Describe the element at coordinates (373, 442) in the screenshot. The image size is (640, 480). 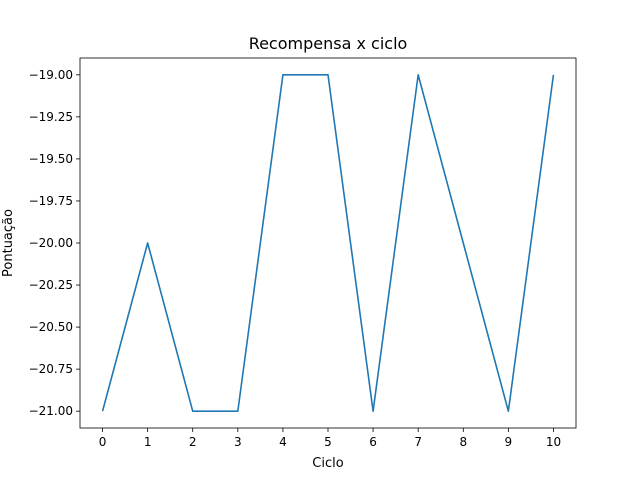
I see `x-tick-label: 6` at that location.